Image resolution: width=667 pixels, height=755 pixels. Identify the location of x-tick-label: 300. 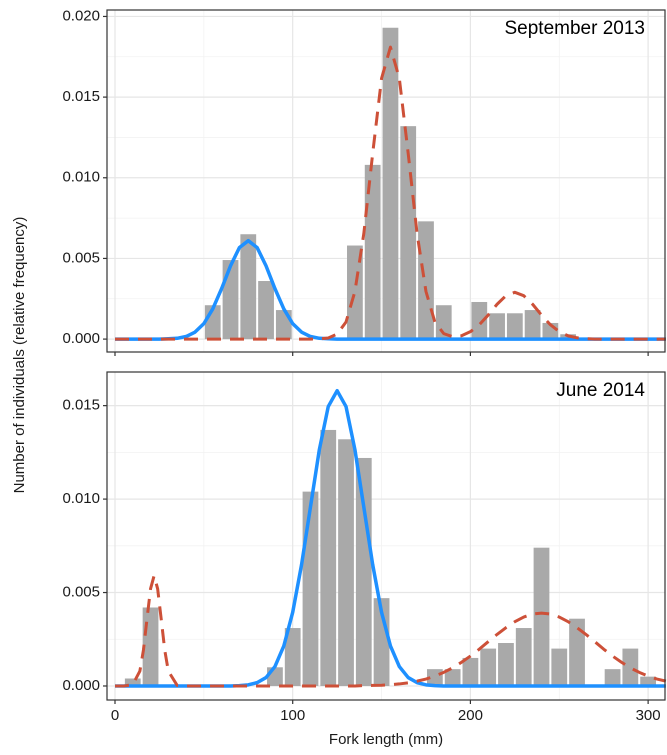
(648, 715).